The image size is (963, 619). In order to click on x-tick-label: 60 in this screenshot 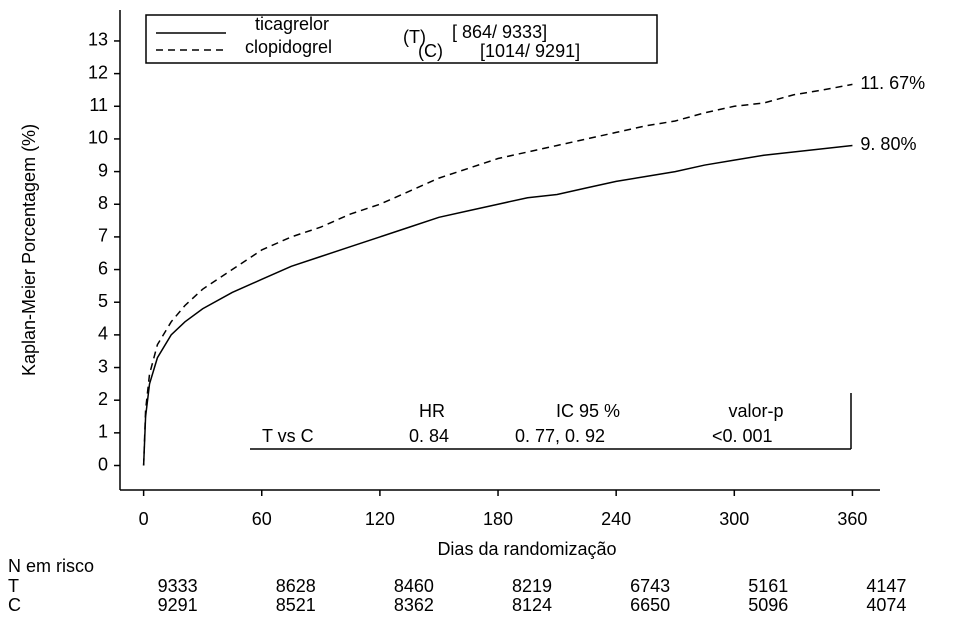, I will do `click(262, 519)`.